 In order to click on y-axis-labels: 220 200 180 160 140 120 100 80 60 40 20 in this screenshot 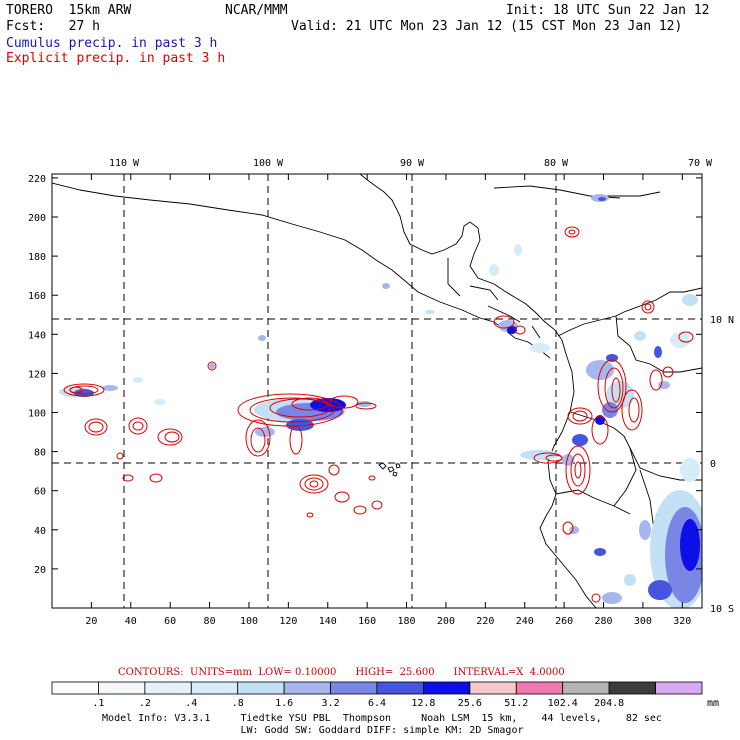, I will do `click(37, 375)`.